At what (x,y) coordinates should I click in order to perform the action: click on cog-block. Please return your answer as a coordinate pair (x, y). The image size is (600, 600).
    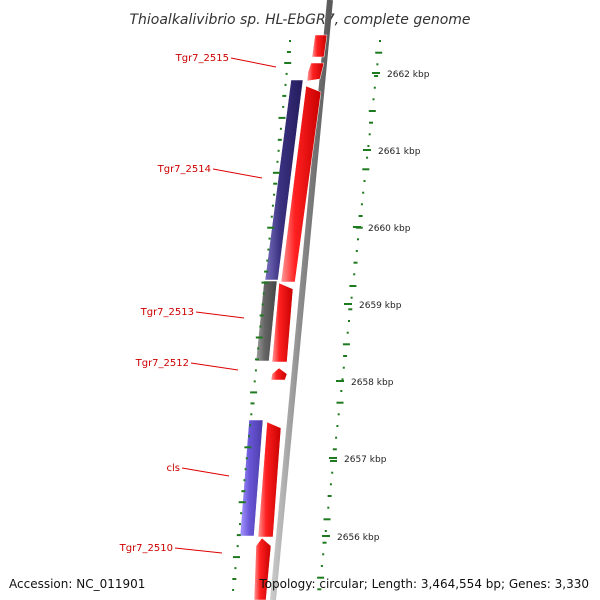
    Looking at the image, I should click on (284, 180).